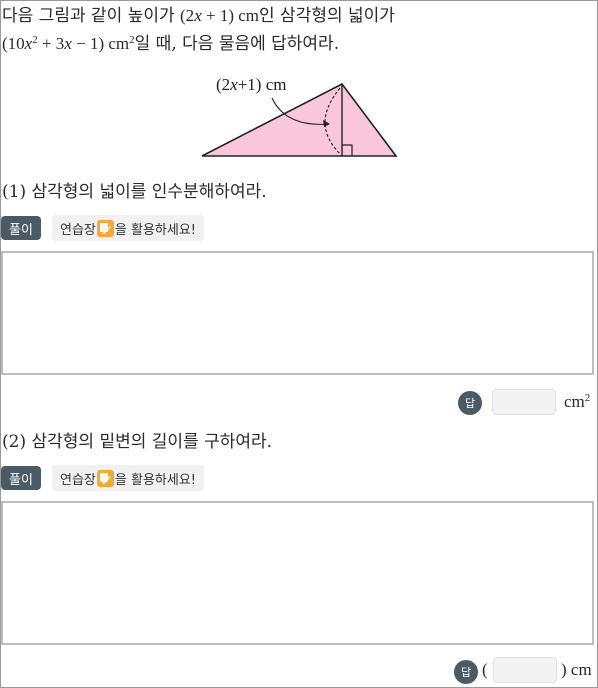 This screenshot has height=688, width=598. I want to click on triangle-diagram: (2x+1) cm, so click(299, 116).